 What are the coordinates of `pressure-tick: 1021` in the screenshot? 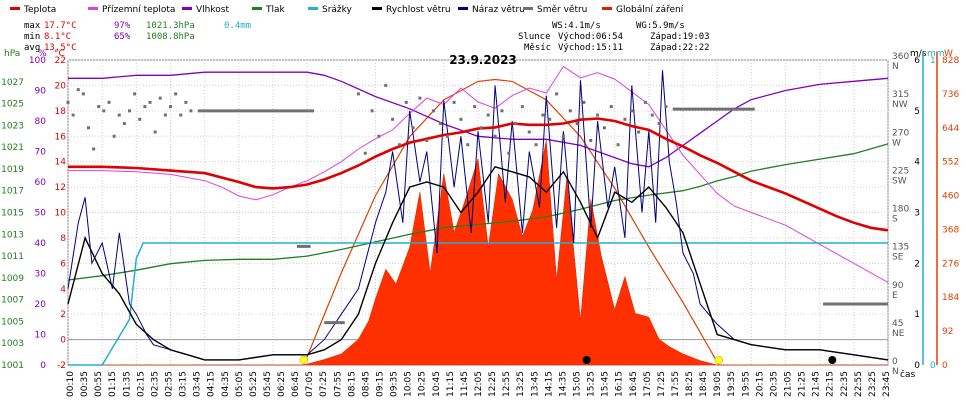 It's located at (12, 148).